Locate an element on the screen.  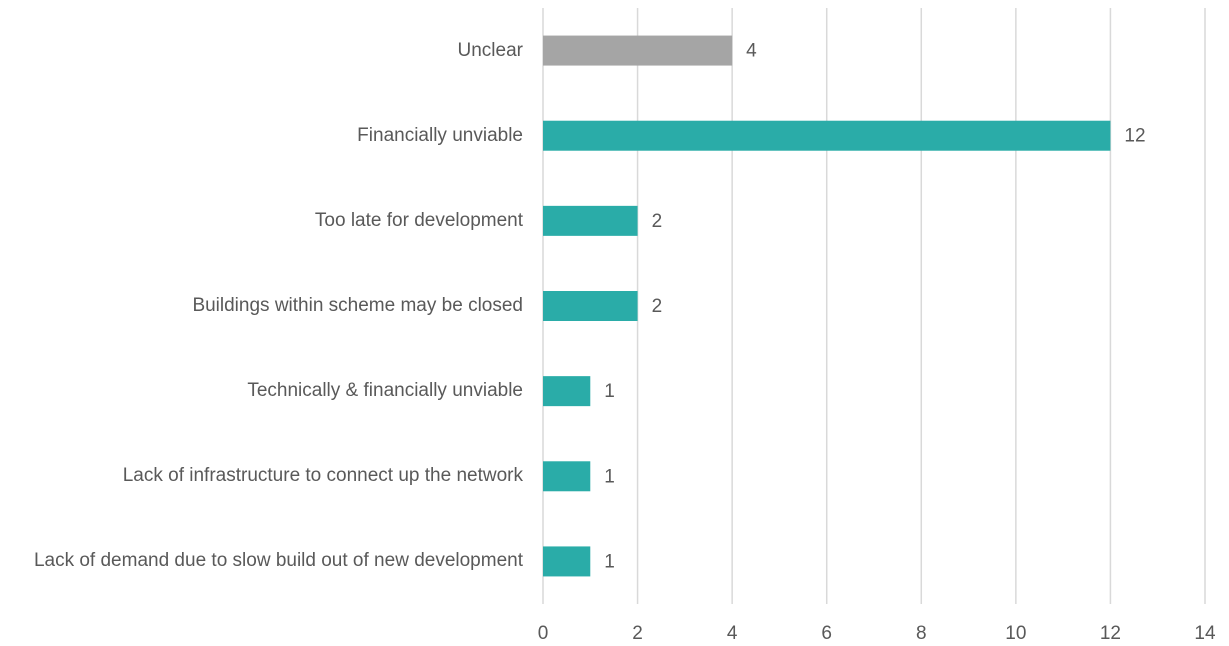
y-tick-label: Buildings within scheme may be closed is located at coordinates (357, 305).